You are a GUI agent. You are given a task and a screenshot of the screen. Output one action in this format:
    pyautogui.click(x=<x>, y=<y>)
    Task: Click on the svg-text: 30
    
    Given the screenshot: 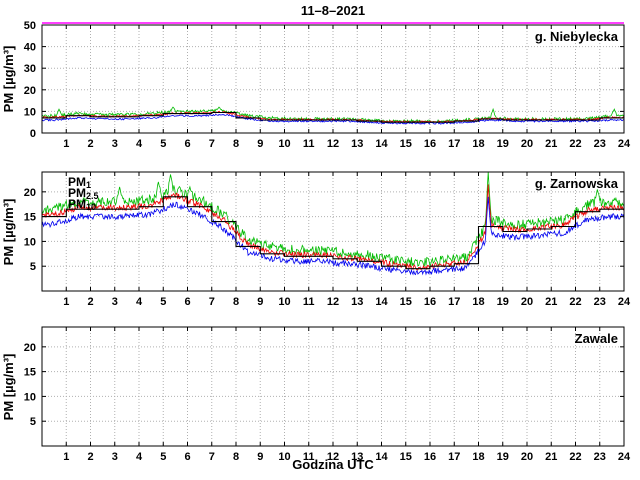 What is the action you would take?
    pyautogui.click(x=30, y=69)
    